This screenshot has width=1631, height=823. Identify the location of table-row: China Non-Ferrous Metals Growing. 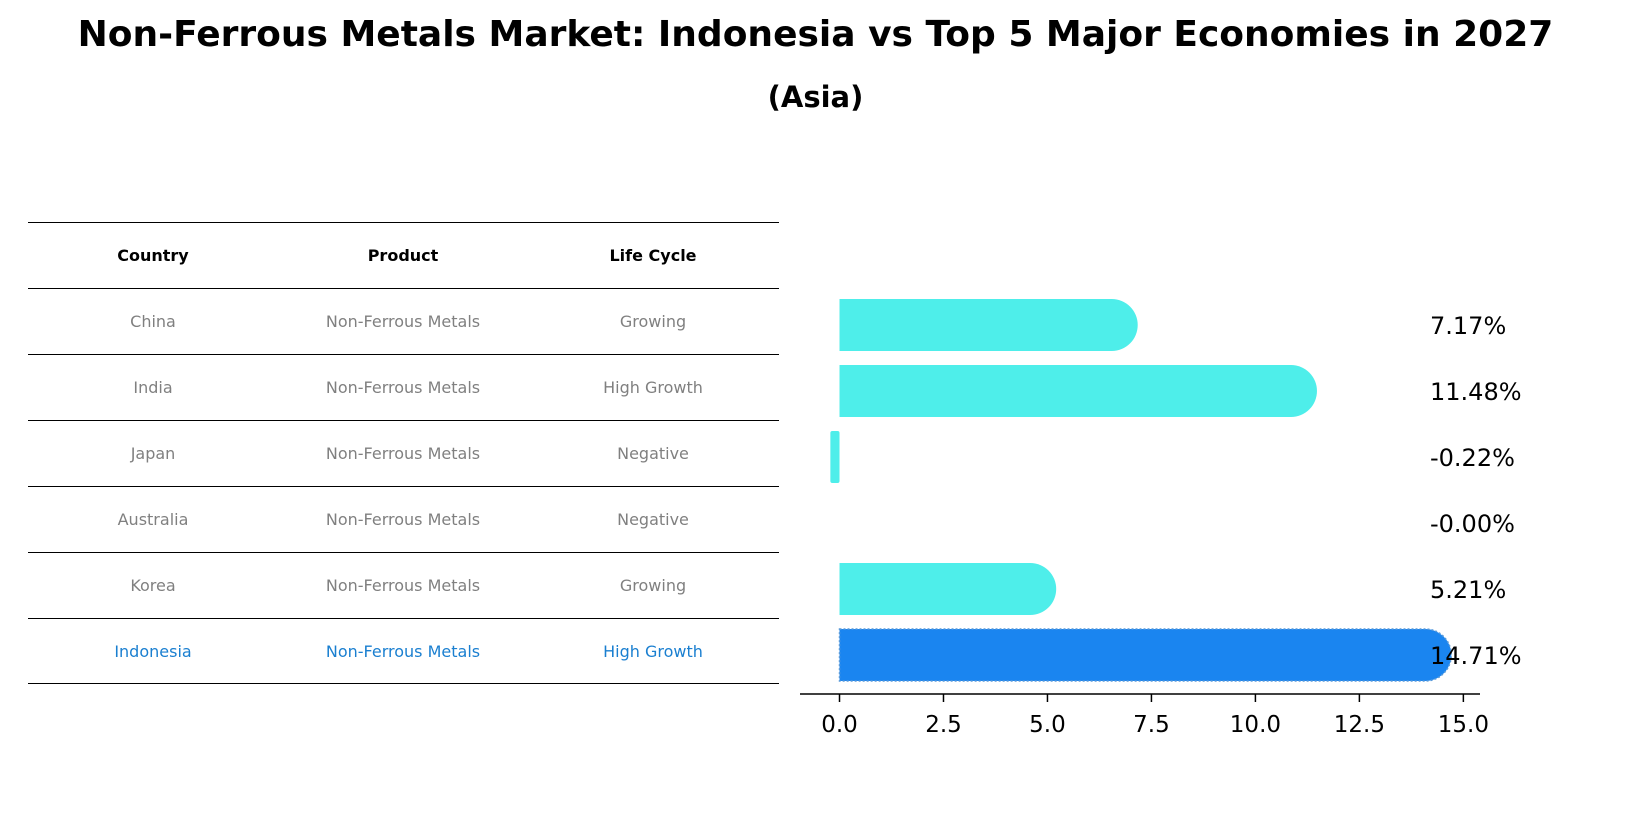
(403, 321).